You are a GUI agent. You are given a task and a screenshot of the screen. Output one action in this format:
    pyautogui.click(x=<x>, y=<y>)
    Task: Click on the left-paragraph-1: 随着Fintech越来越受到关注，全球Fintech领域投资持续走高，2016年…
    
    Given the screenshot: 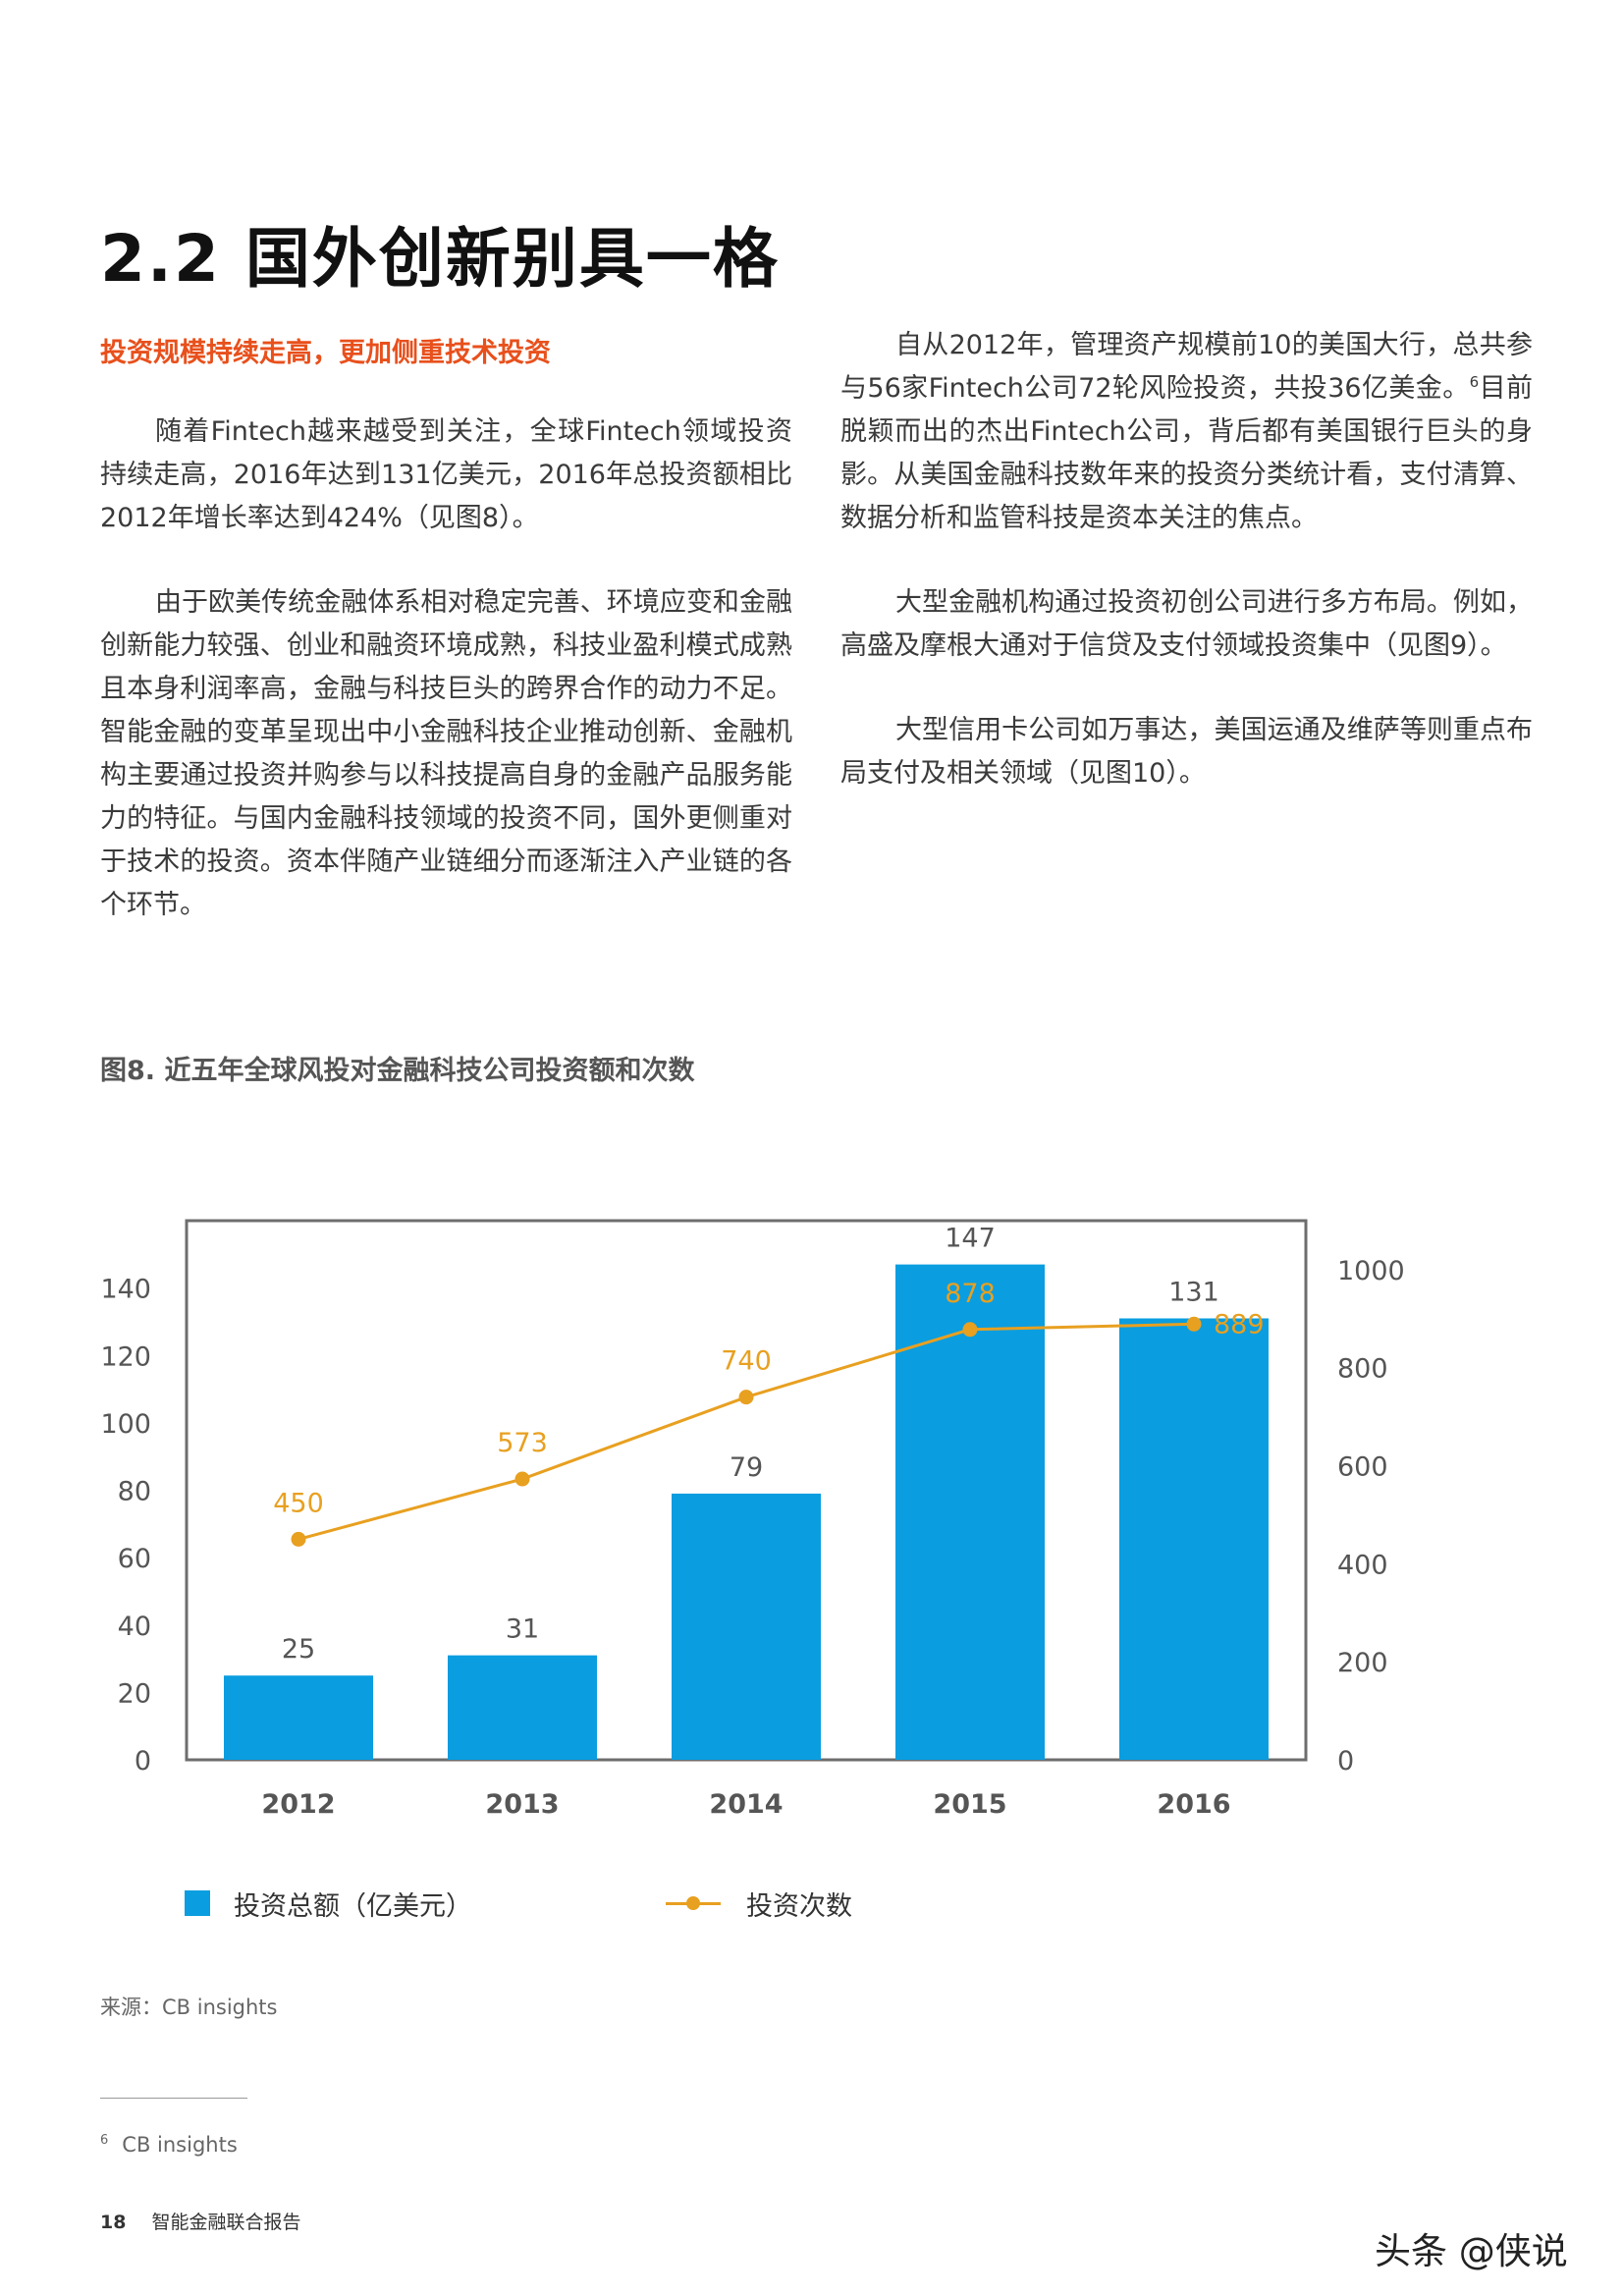 What is the action you would take?
    pyautogui.click(x=446, y=474)
    